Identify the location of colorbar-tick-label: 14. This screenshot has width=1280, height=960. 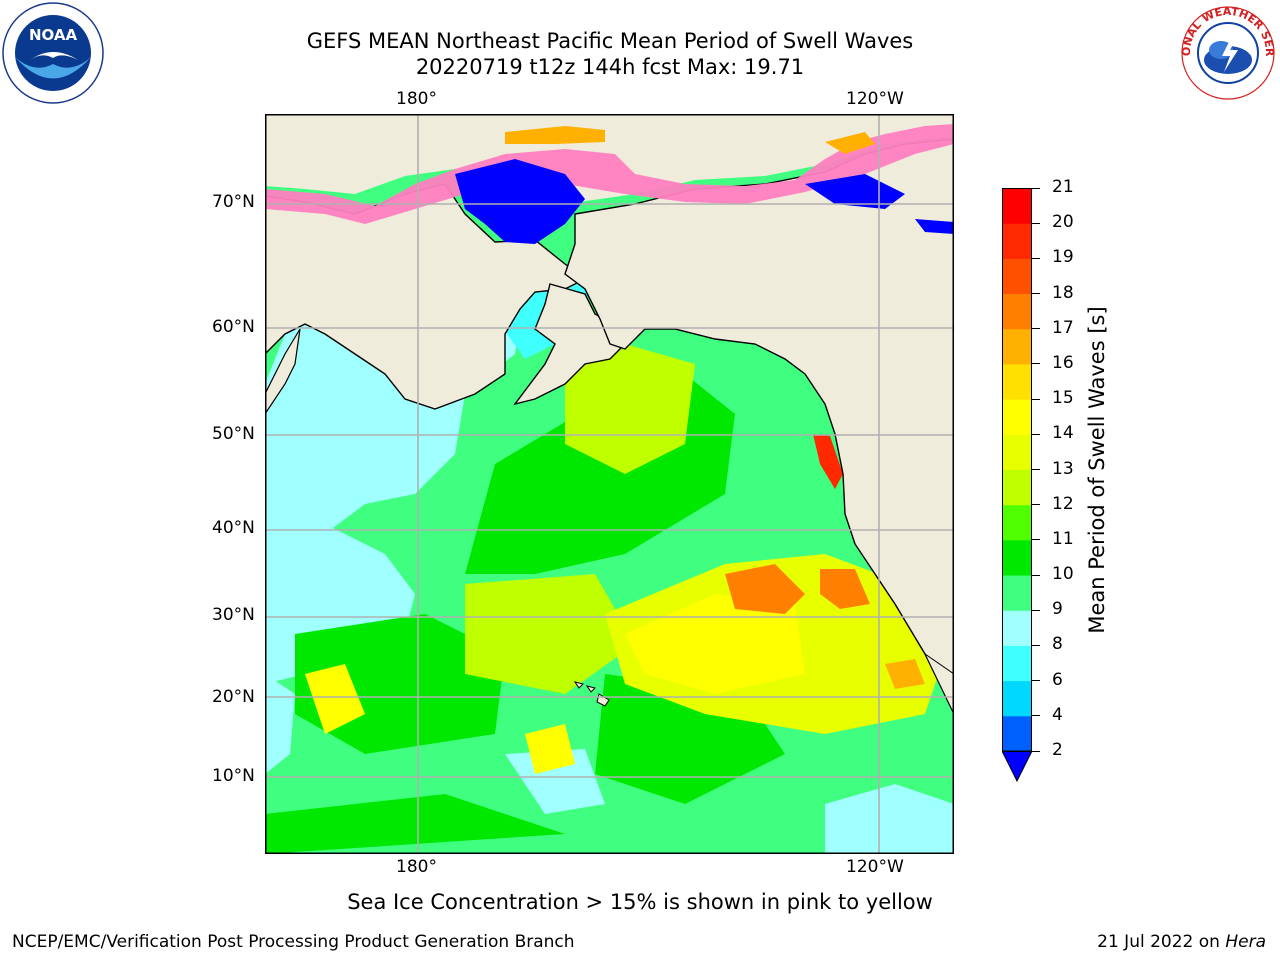
(1063, 433).